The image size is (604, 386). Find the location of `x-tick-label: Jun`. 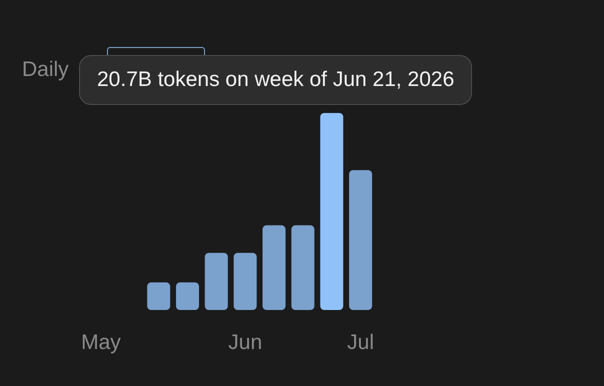

x-tick-label: Jun is located at coordinates (245, 342).